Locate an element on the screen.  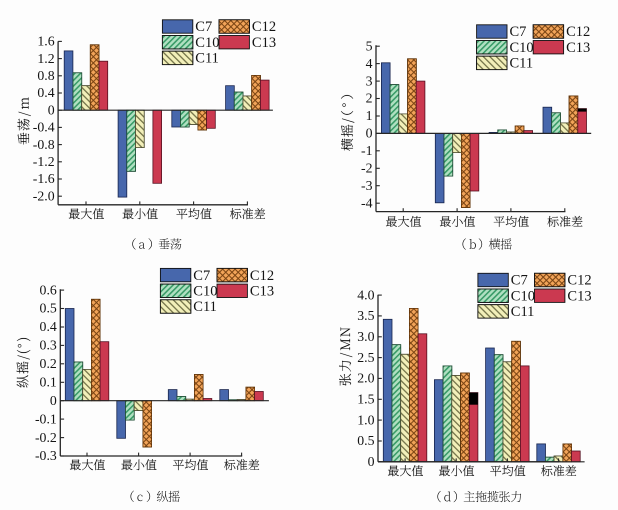
svg-text: -0.3 is located at coordinates (46, 455).